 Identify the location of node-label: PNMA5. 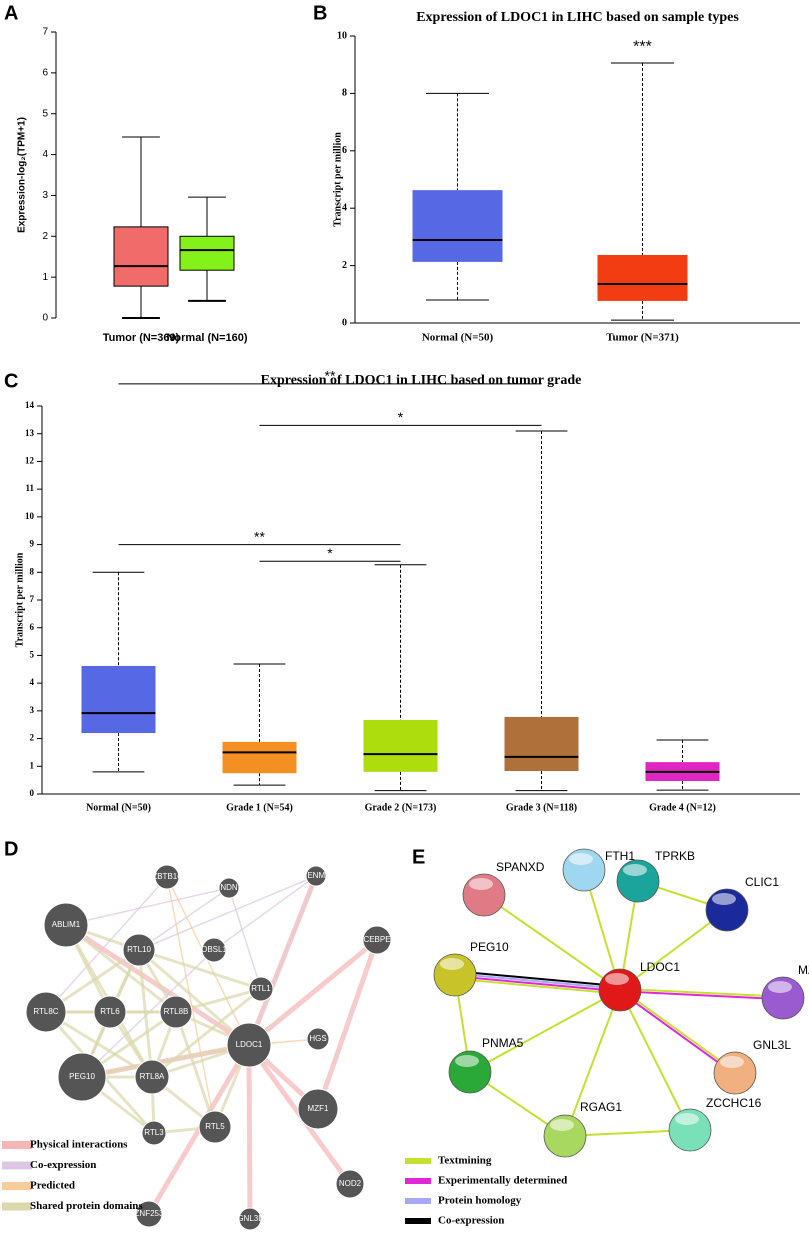
(503, 1043).